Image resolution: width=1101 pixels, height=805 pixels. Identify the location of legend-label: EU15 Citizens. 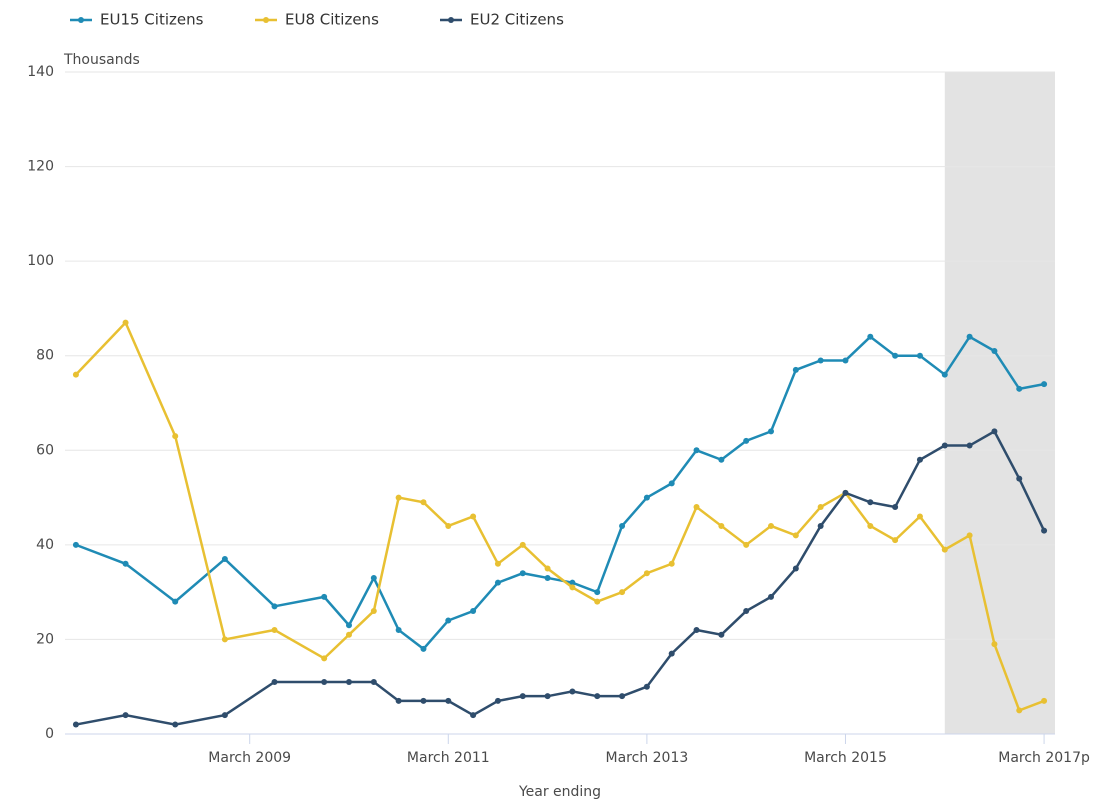
(152, 20).